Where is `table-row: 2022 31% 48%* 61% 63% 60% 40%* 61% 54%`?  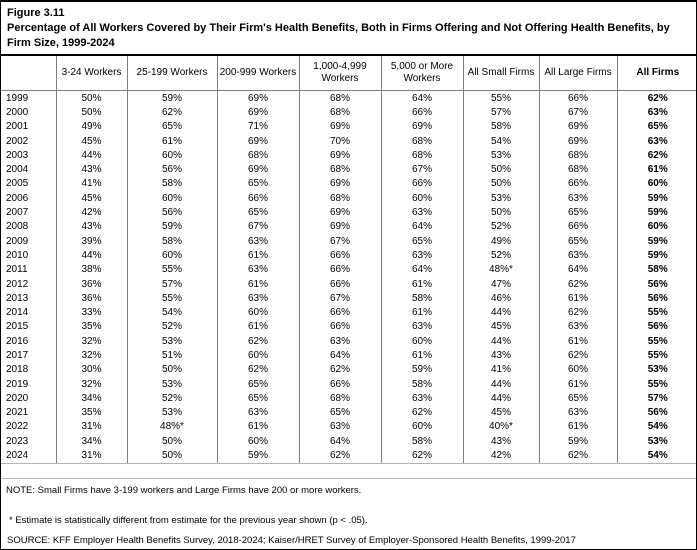
table-row: 2022 31% 48%* 61% 63% 60% 40%* 61% 54% is located at coordinates (348, 427).